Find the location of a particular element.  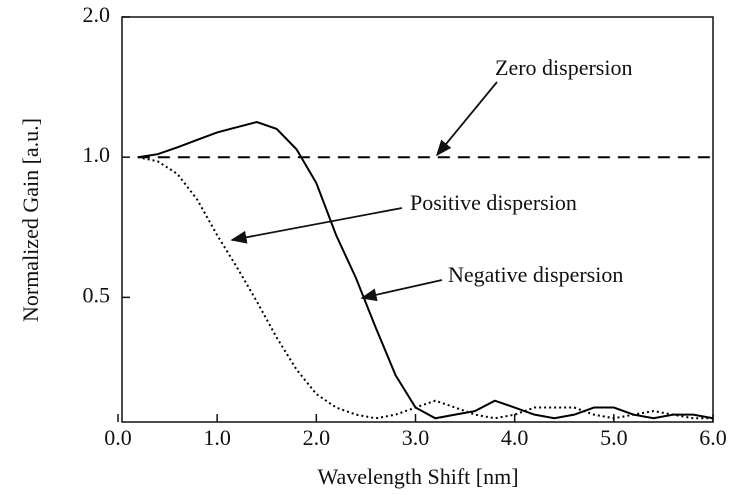

x-tick-label: 2.0 is located at coordinates (317, 437).